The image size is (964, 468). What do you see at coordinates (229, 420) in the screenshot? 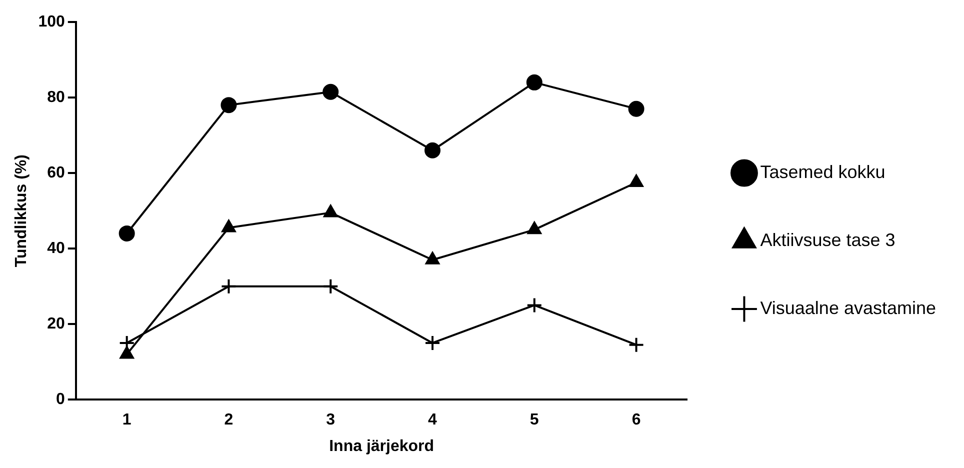
I see `x-tick-label: 2` at bounding box center [229, 420].